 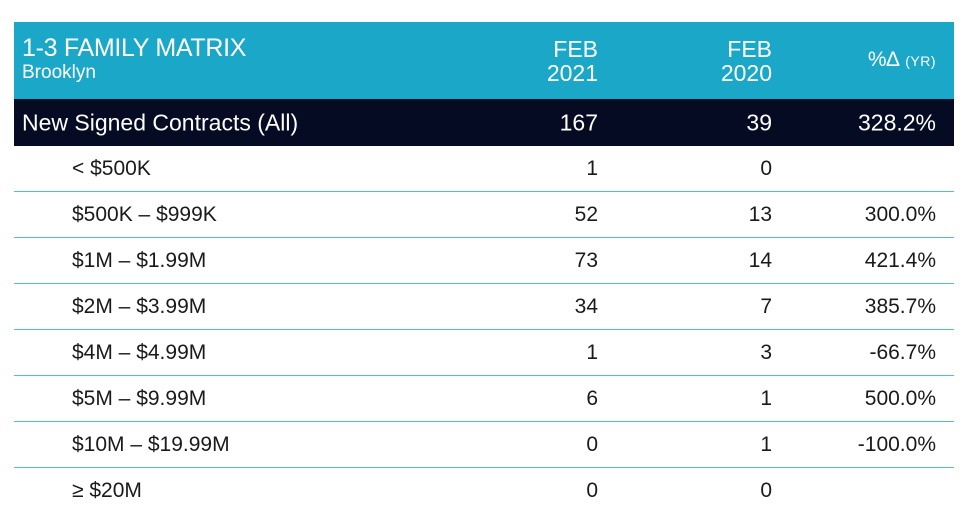 I want to click on row-label: $1M – $1.99M, so click(x=139, y=260).